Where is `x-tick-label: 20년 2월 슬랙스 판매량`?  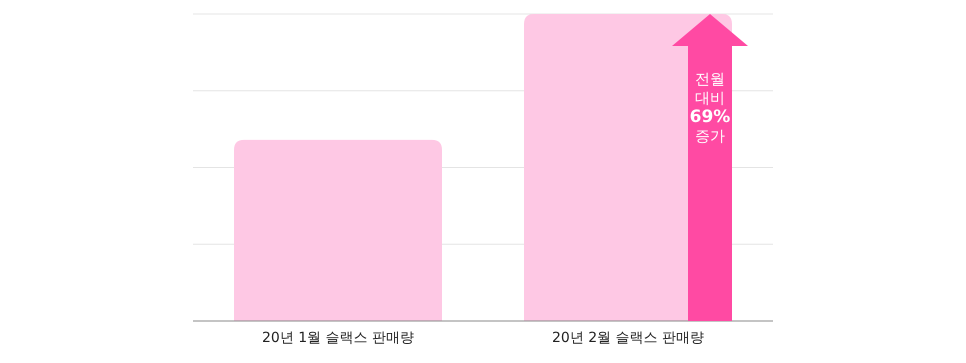 x-tick-label: 20년 2월 슬랙스 판매량 is located at coordinates (628, 338).